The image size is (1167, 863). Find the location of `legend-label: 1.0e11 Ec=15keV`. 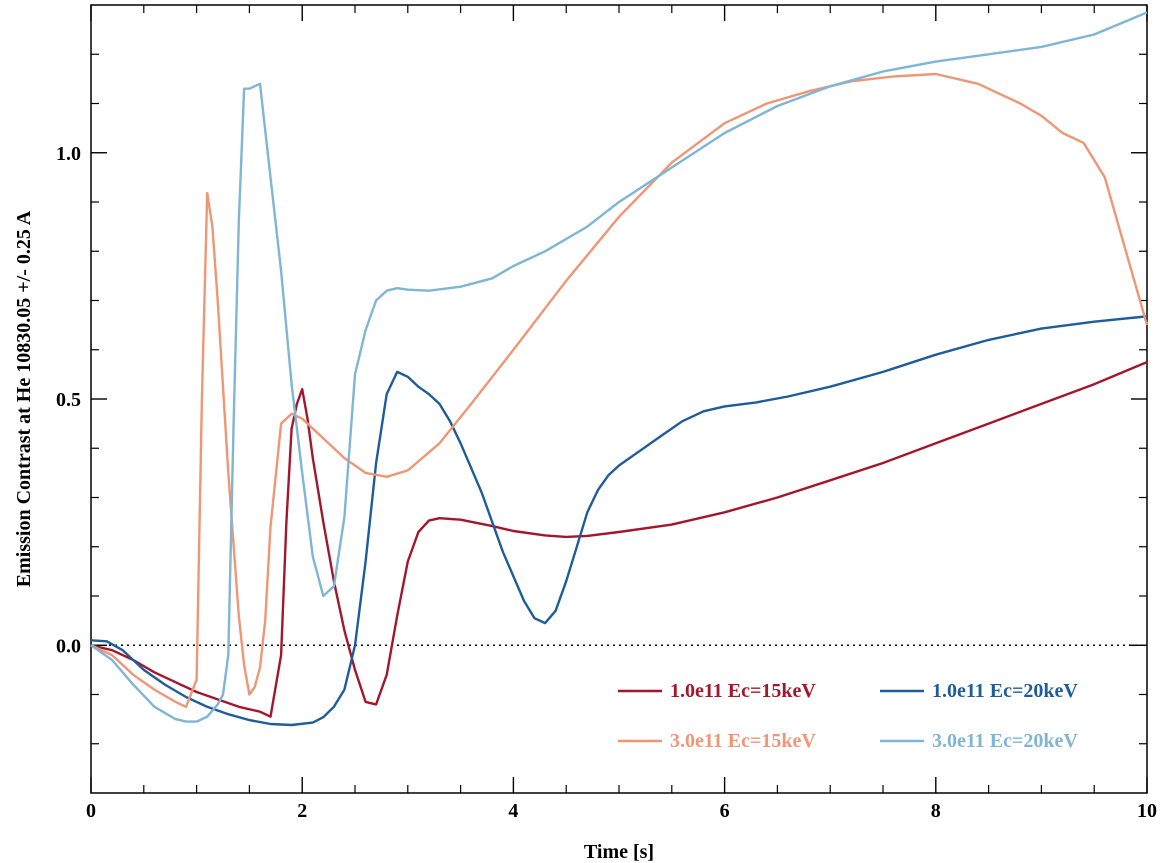

legend-label: 1.0e11 Ec=15keV is located at coordinates (743, 691).